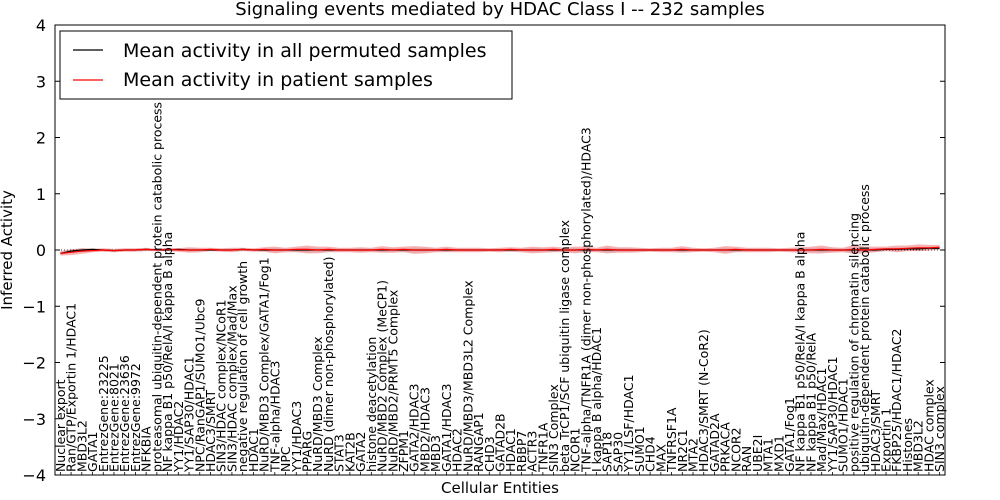 Image resolution: width=1000 pixels, height=500 pixels. I want to click on y-tick-label: 3, so click(41, 81).